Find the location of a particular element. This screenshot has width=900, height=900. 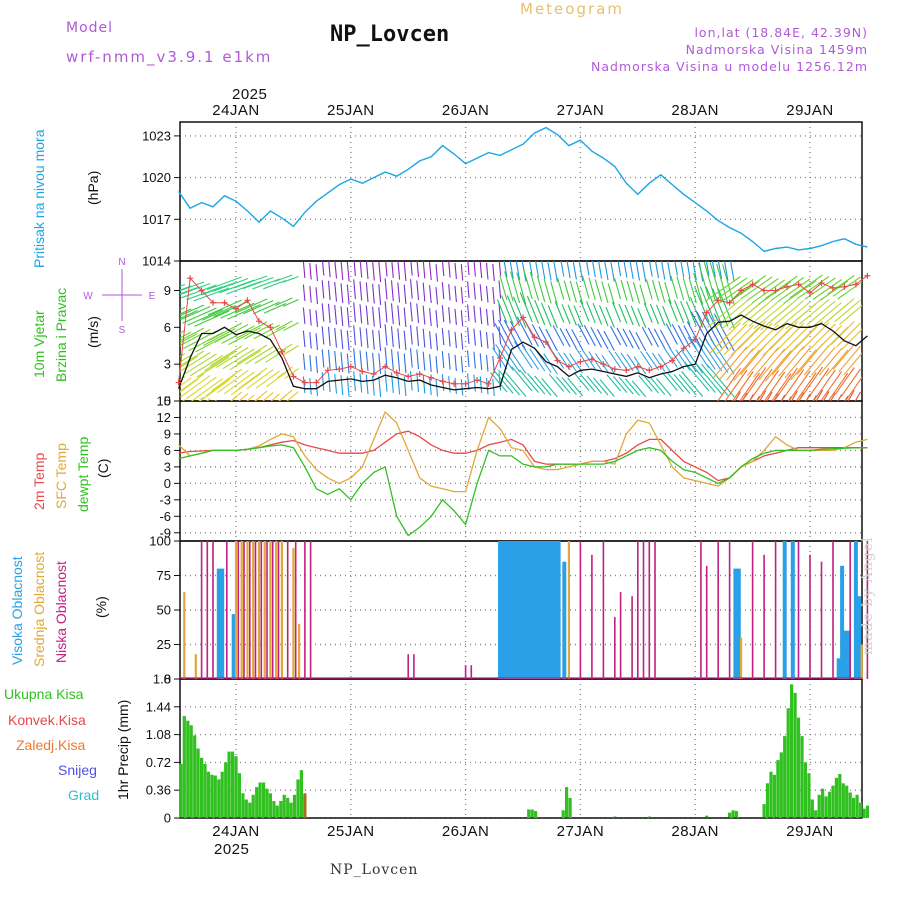

temp-dewpt-line is located at coordinates (523, 490).